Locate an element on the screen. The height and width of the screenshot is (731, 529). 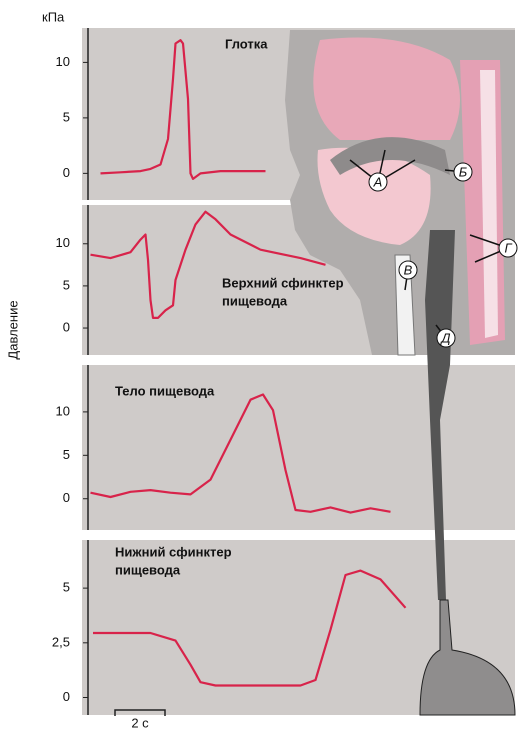
y-tick-label: 2,5 is located at coordinates (61, 641).